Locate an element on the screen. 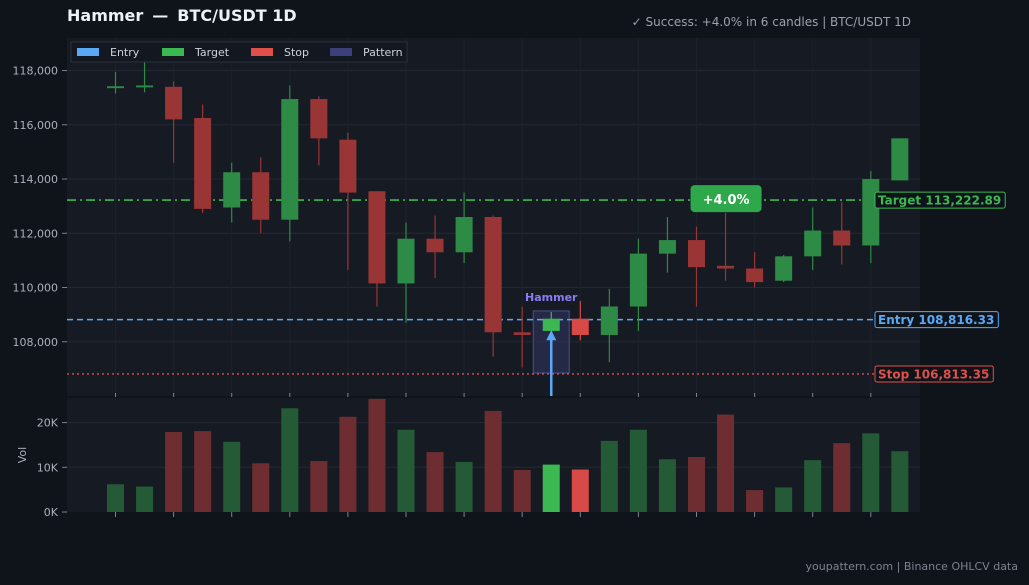  legend-label-entry: Entry is located at coordinates (125, 52).